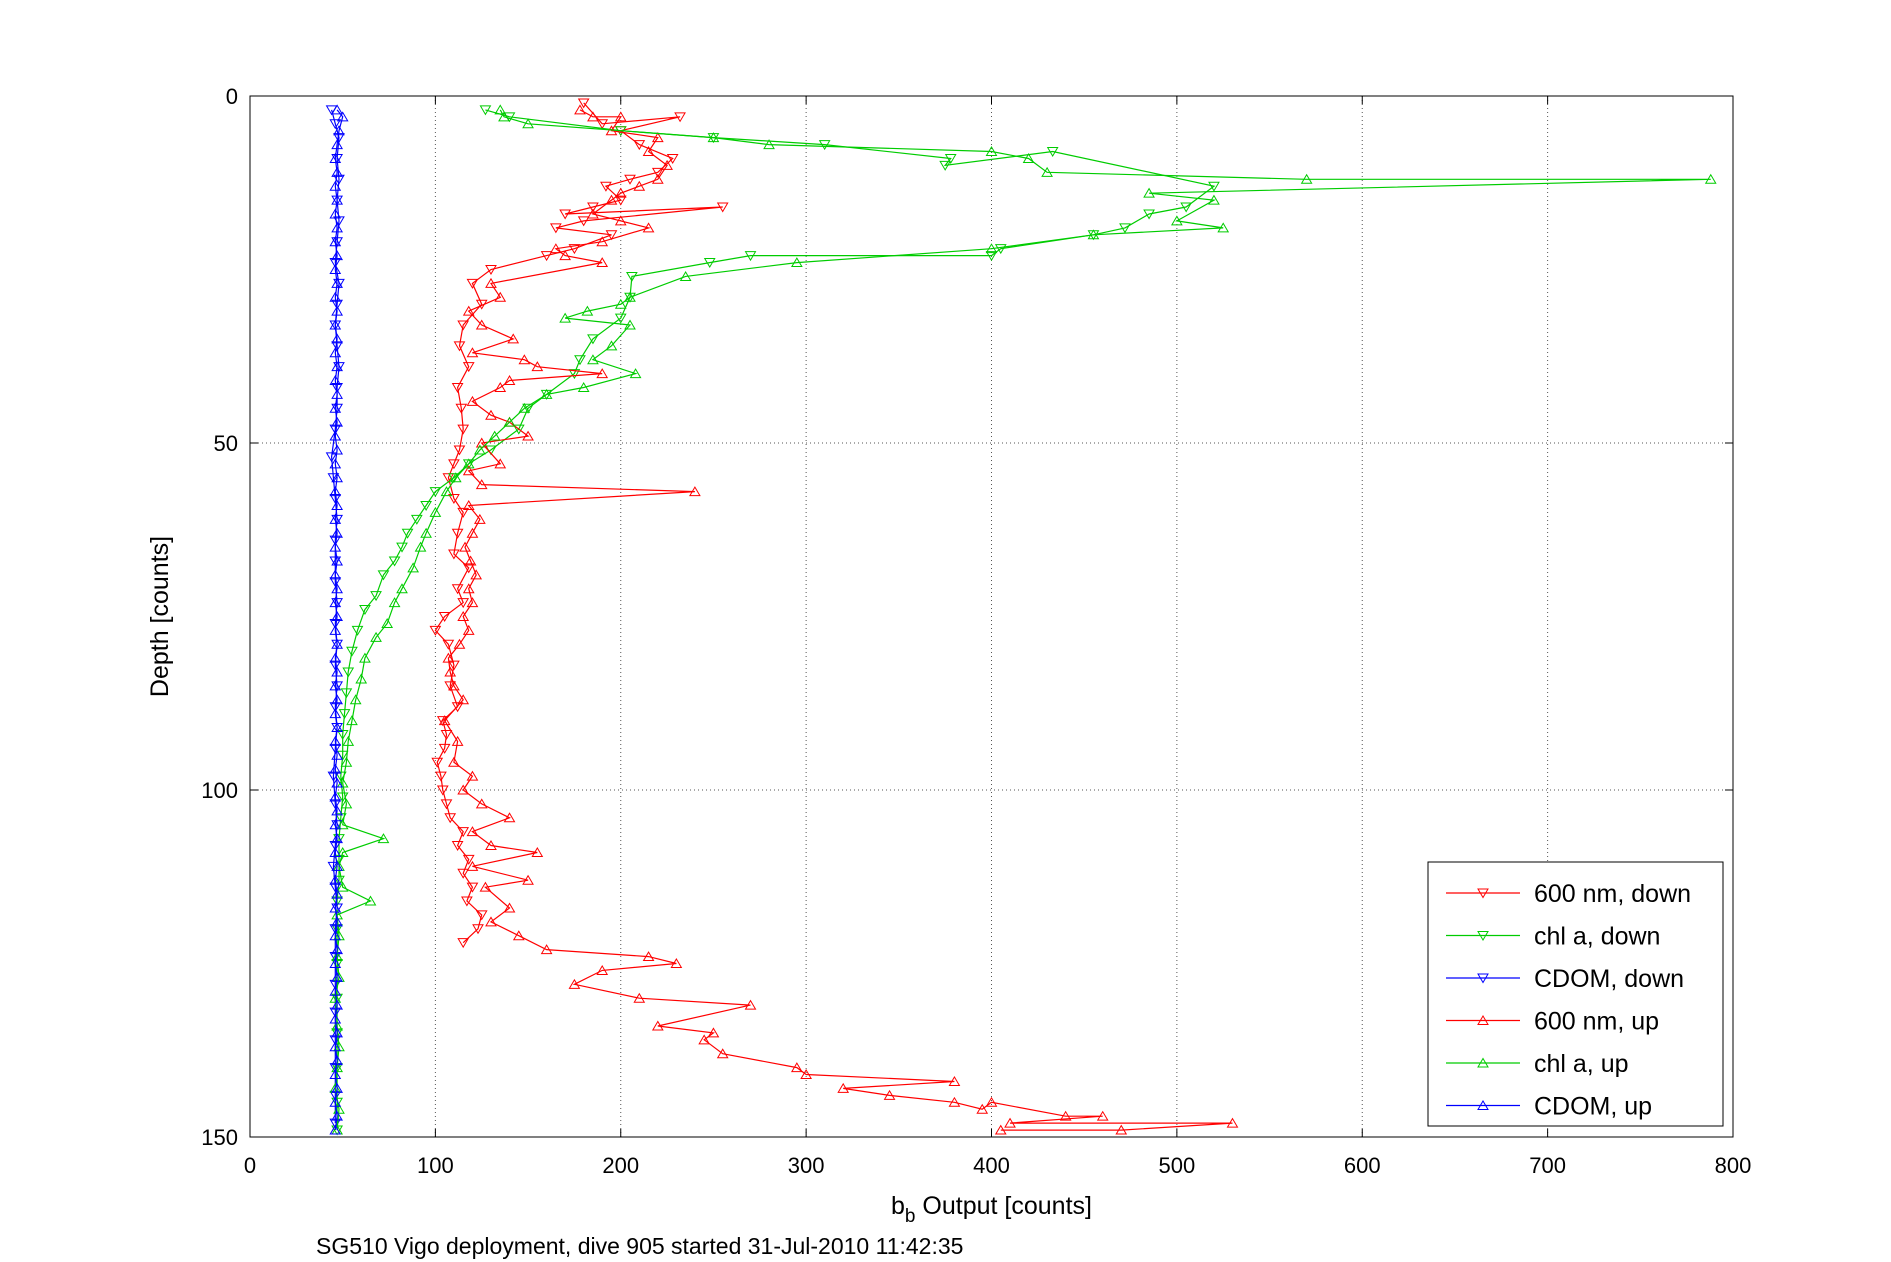  Describe the element at coordinates (219, 1137) in the screenshot. I see `y-tick-label: 150` at that location.